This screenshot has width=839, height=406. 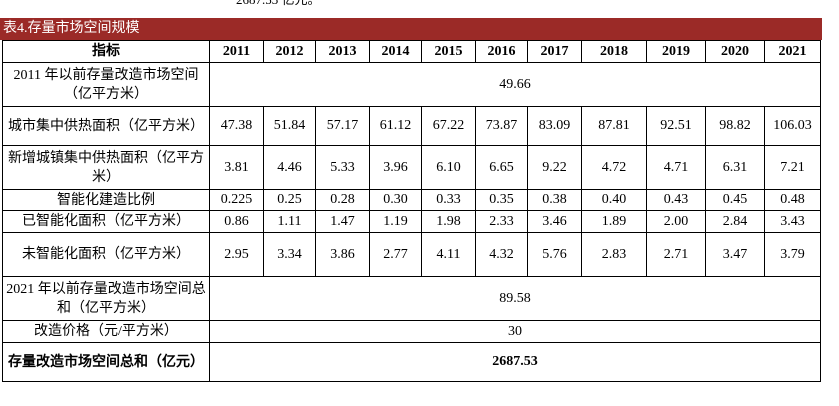 What do you see at coordinates (614, 167) in the screenshot?
I see `value-cell: 4.72` at bounding box center [614, 167].